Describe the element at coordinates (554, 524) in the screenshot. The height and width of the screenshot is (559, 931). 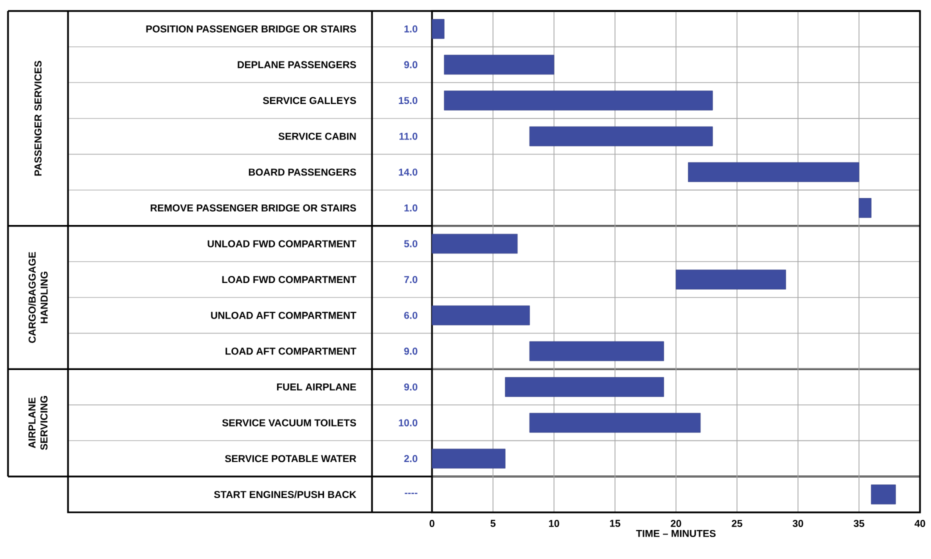
I see `x-tick-label: 10` at that location.